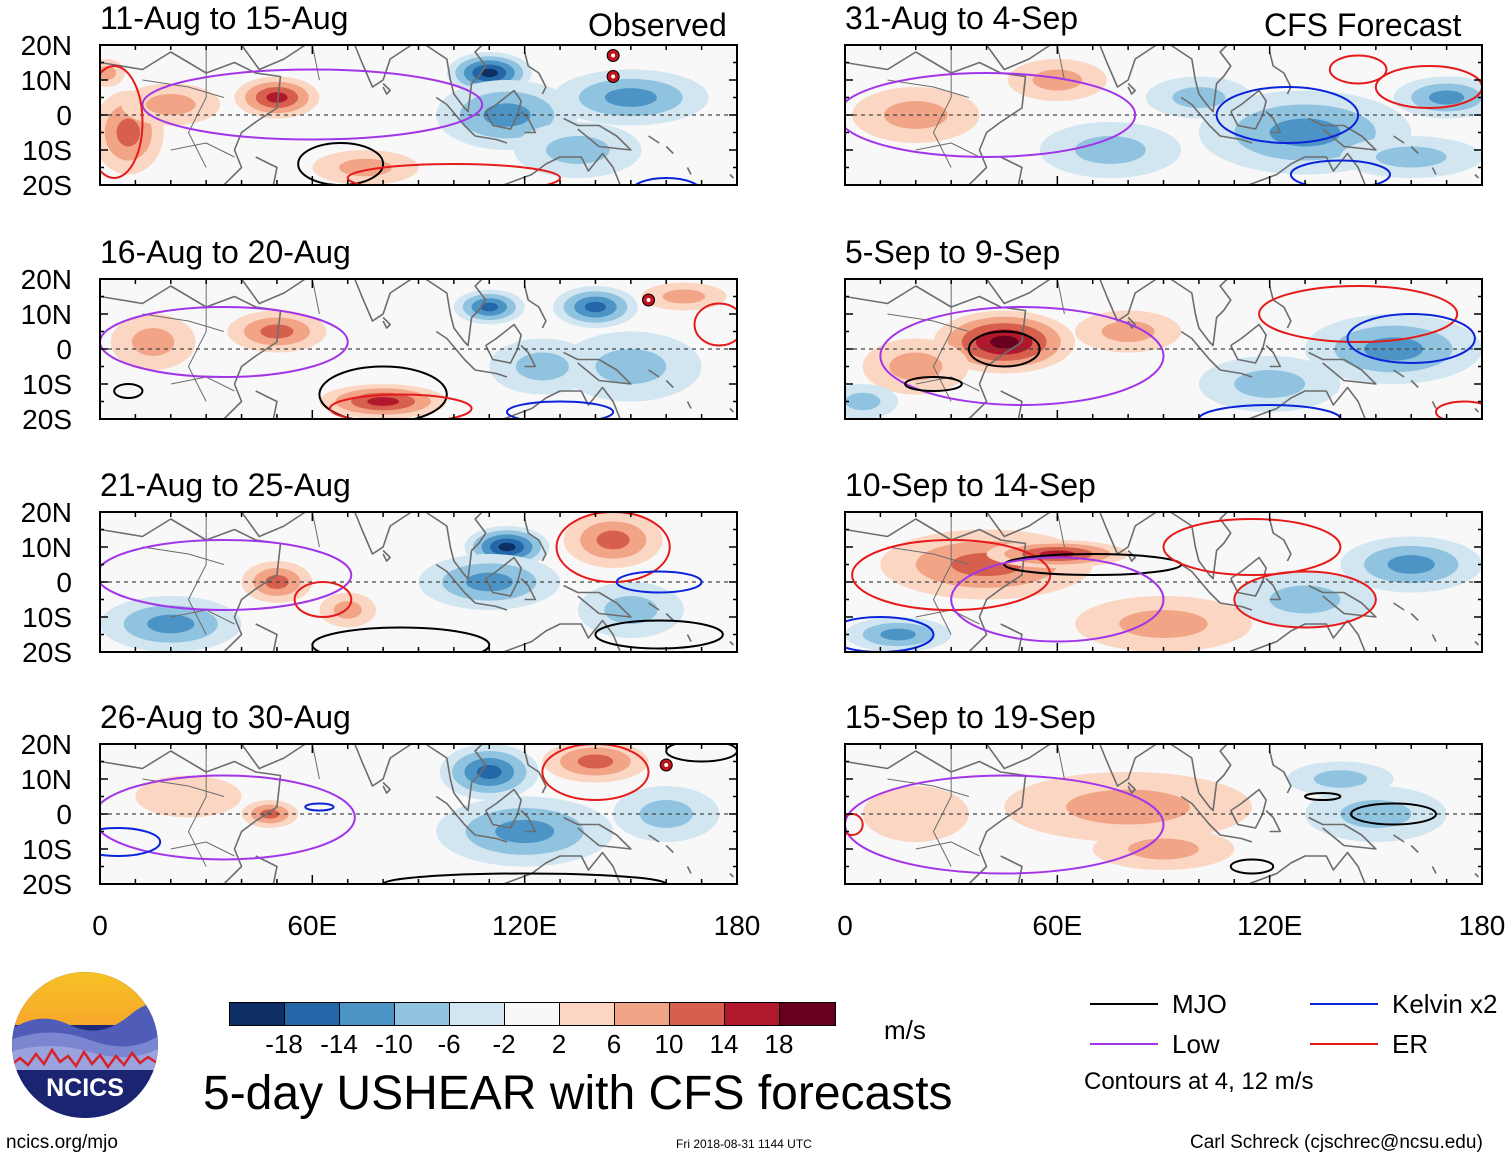  What do you see at coordinates (1369, 1044) in the screenshot?
I see `legend-item-er: ER` at bounding box center [1369, 1044].